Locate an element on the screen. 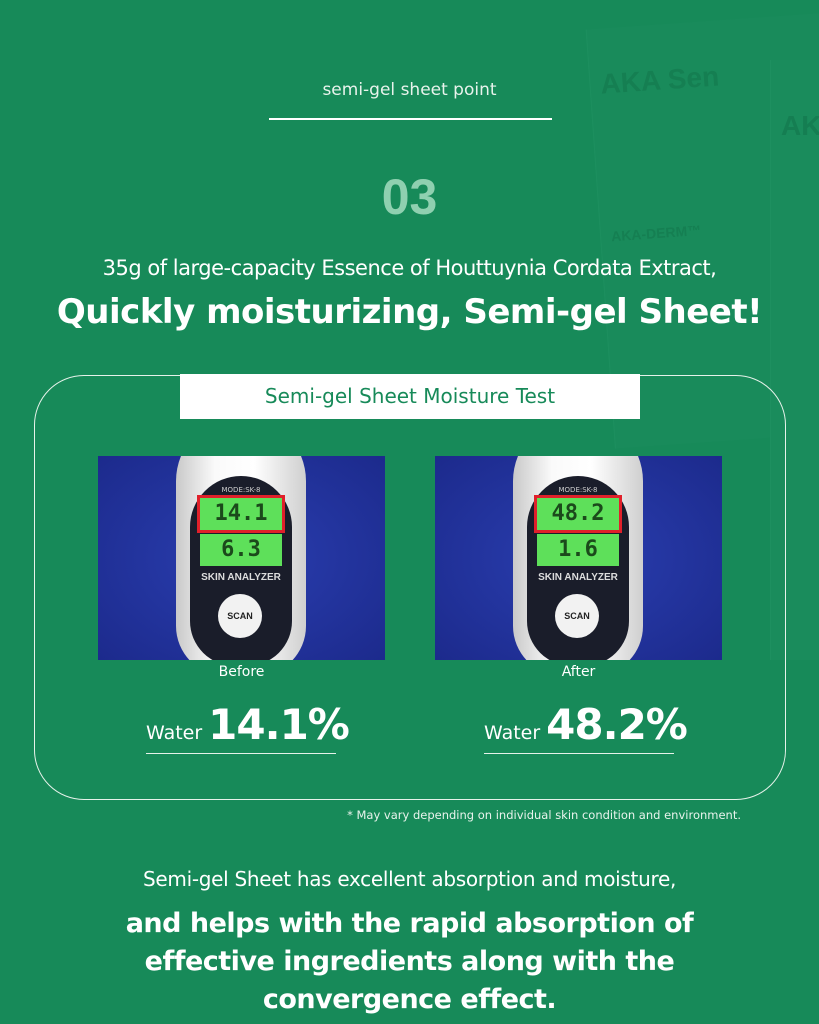 The height and width of the screenshot is (1024, 819). skin-analyzer-device: MODE:SK-8 14.1 6.3 SKIN ANALYZER SCAN is located at coordinates (241, 558).